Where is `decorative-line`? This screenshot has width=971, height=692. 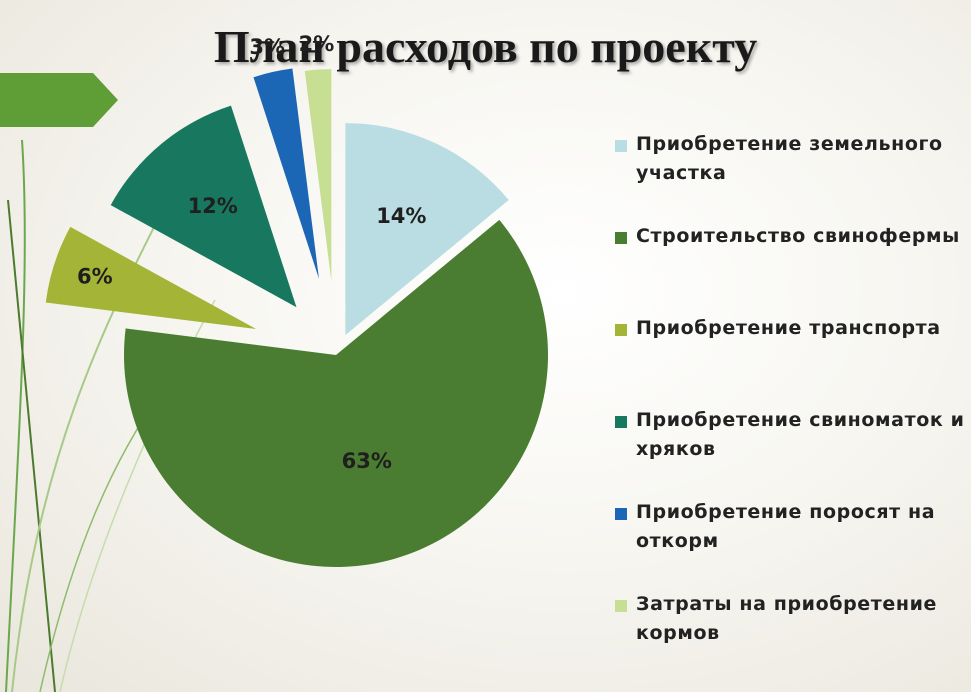 decorative-line is located at coordinates (31, 445).